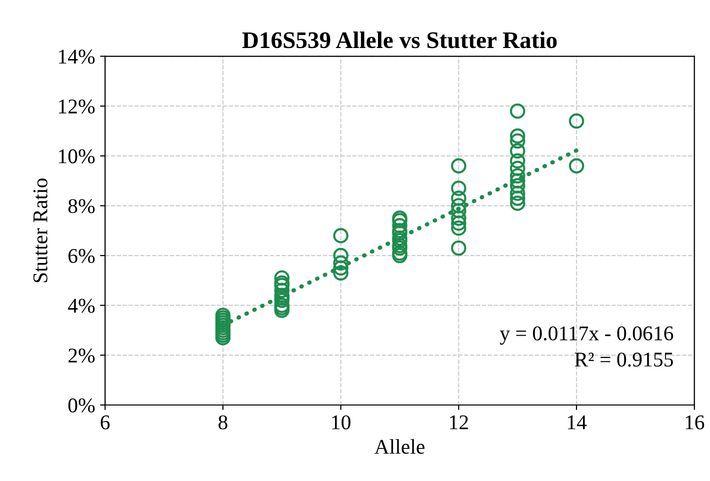 The height and width of the screenshot is (481, 710). Describe the element at coordinates (623, 359) in the screenshot. I see `annotation: R² = 0.9155` at that location.